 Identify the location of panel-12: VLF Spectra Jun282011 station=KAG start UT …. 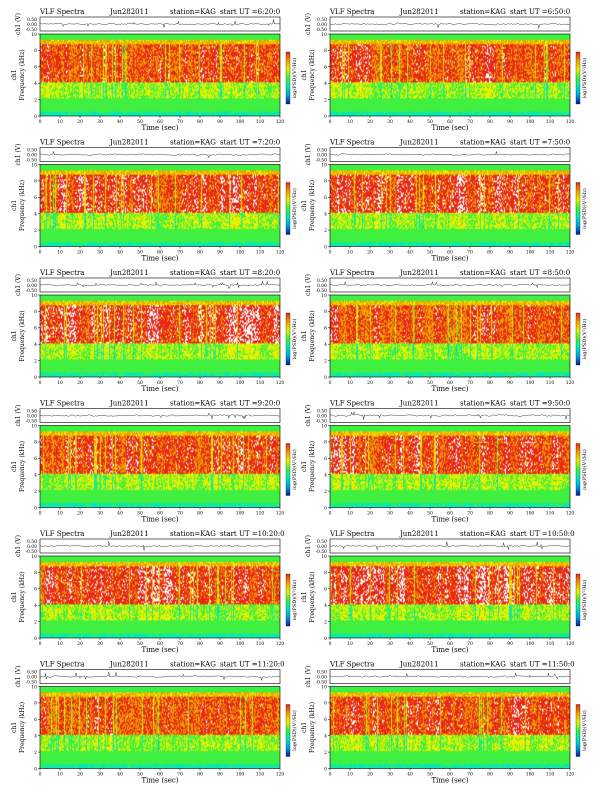
(444, 723).